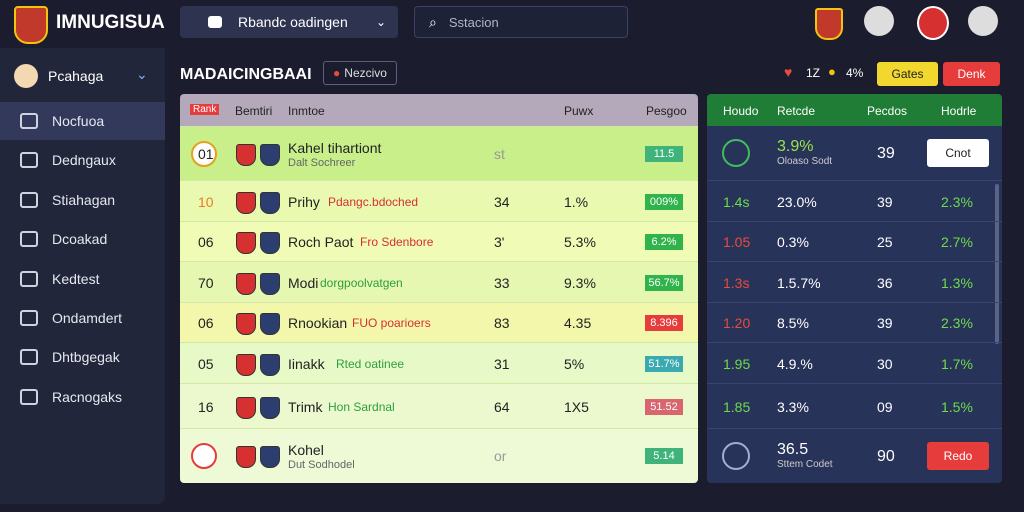 The image size is (1024, 512). Describe the element at coordinates (439, 153) in the screenshot. I see `table-row: 01 Kahel tihartiont Dalt Sochreer st 11.5` at that location.